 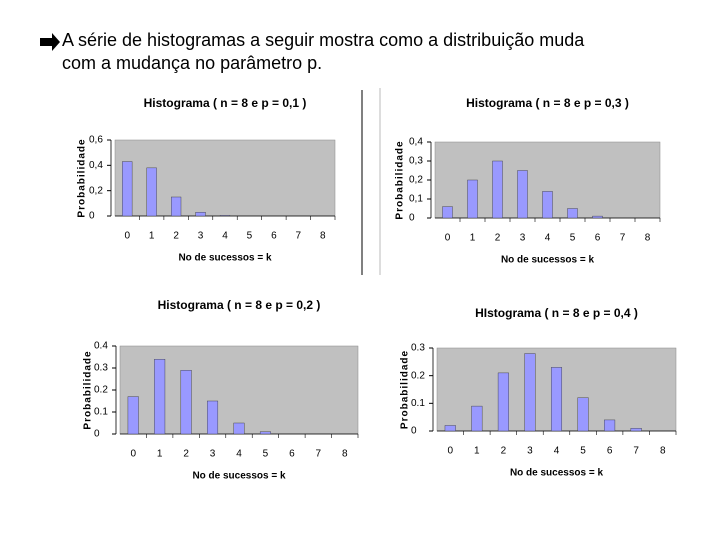 What do you see at coordinates (547, 103) in the screenshot?
I see `chart-title: Histograma ( n = 8 e p = 0,3 )` at bounding box center [547, 103].